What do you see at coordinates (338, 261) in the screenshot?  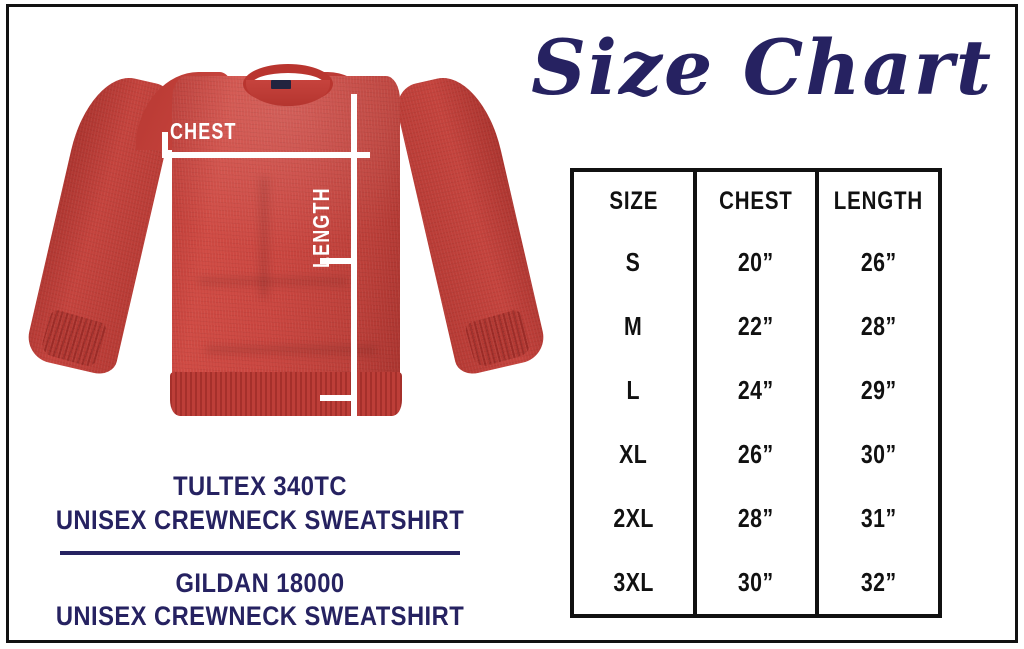 I see `length-tick-top` at bounding box center [338, 261].